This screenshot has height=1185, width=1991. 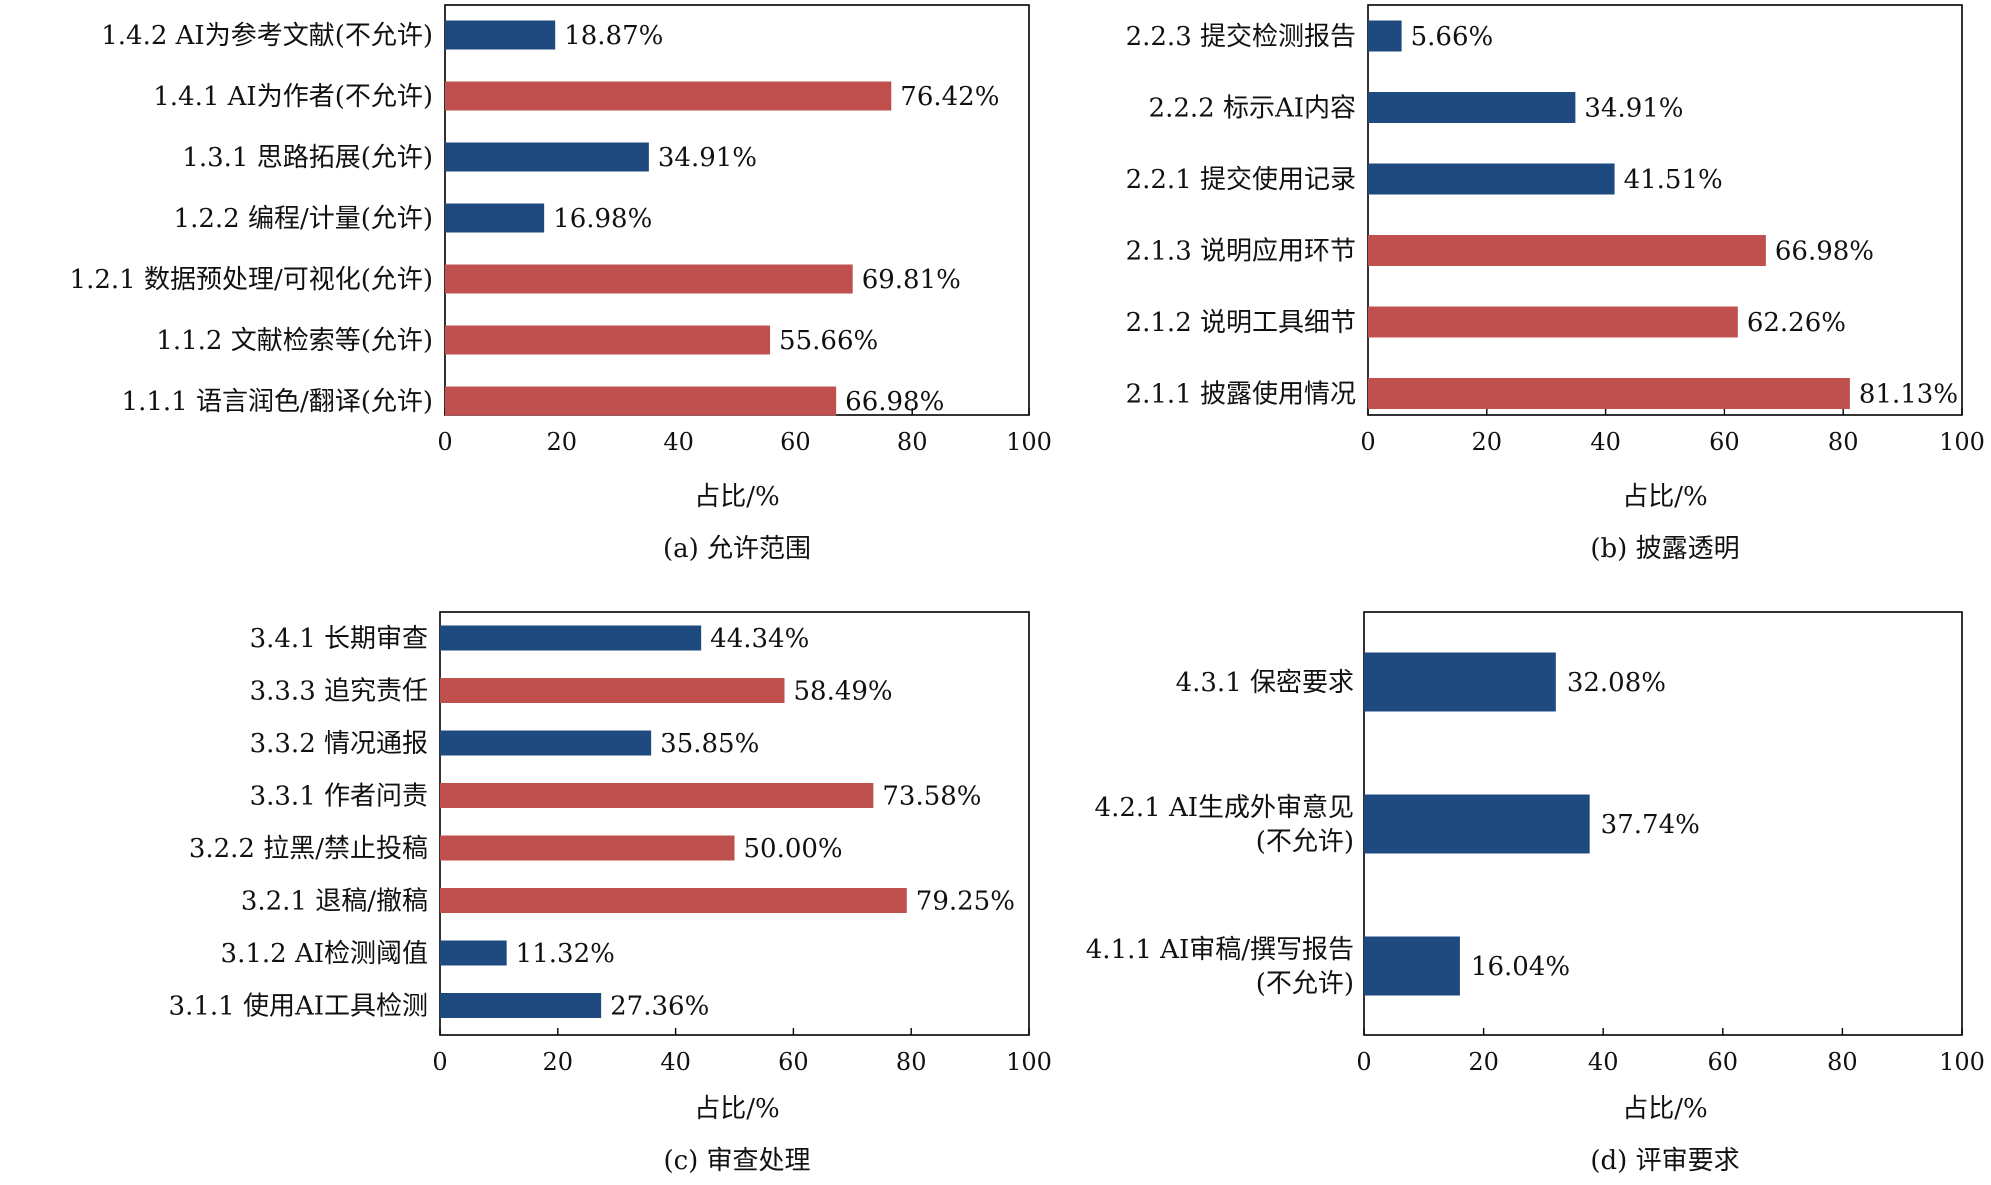 I want to click on category-label: 2.1.1 披露使用情况, so click(x=1241, y=395).